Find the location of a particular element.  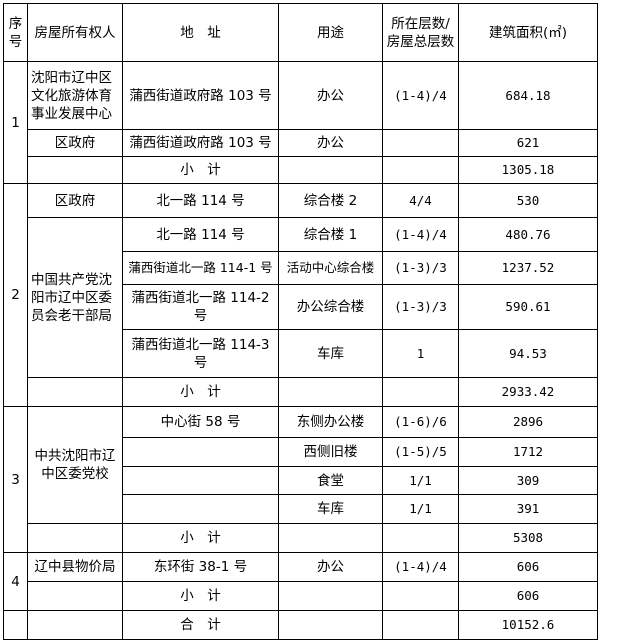

owner-cell: 中共沈阳市辽中区委党校 is located at coordinates (75, 465).